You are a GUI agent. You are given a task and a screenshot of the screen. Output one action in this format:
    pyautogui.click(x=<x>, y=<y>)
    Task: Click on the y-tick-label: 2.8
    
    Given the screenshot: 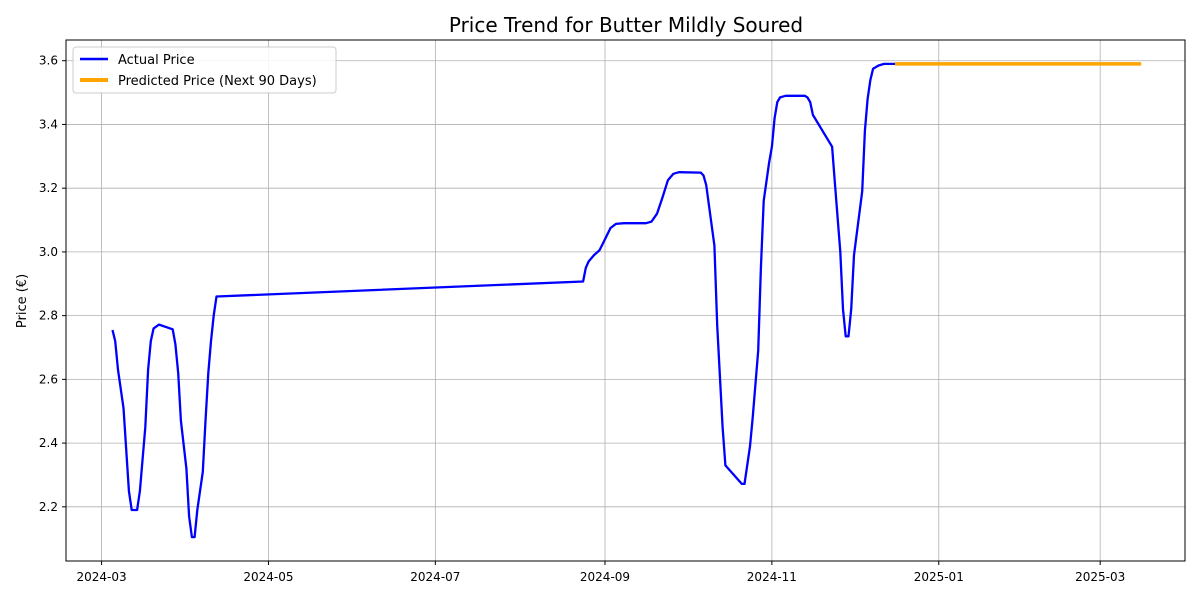 What is the action you would take?
    pyautogui.click(x=48, y=316)
    